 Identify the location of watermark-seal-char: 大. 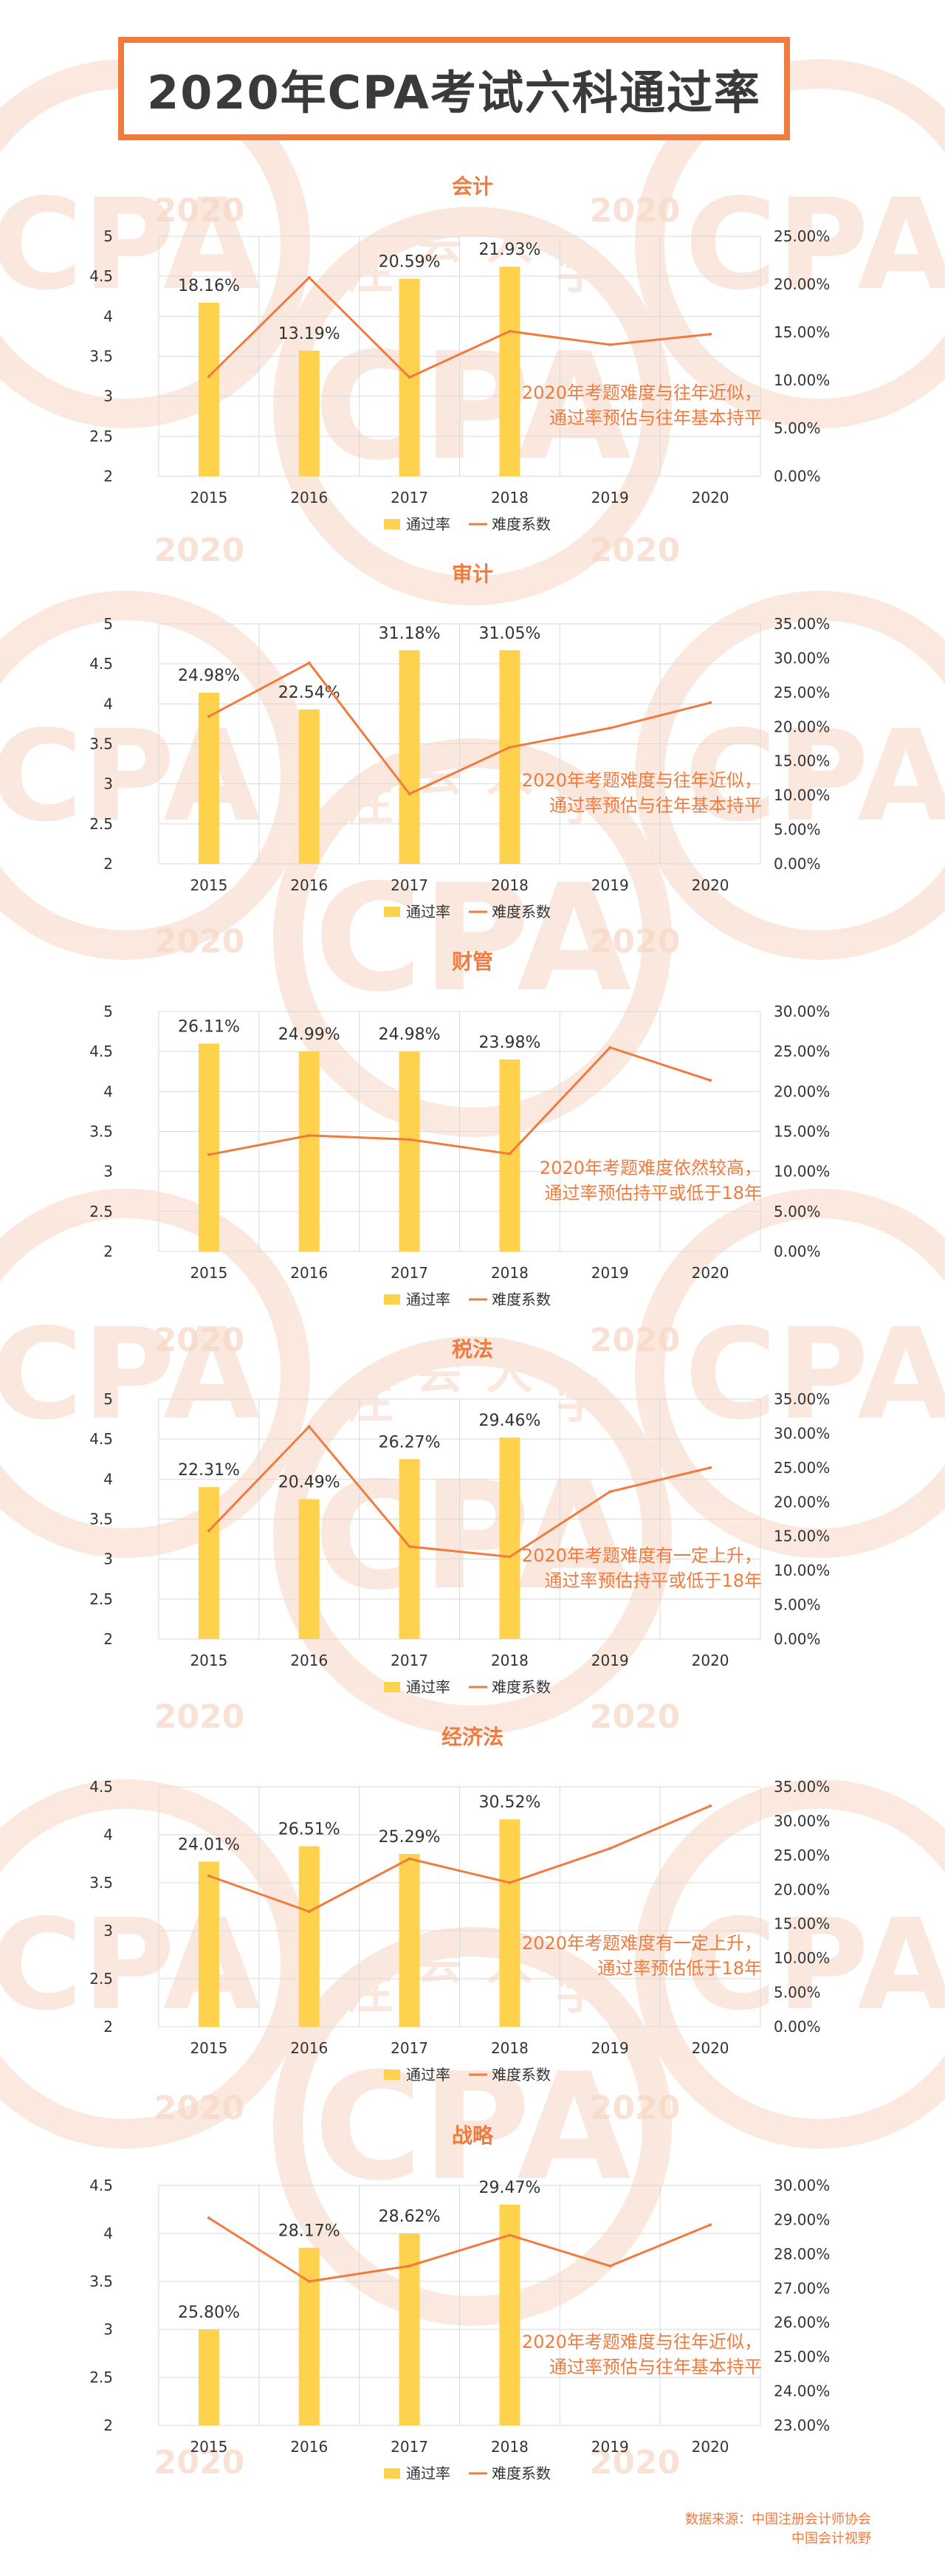
(509, 1372).